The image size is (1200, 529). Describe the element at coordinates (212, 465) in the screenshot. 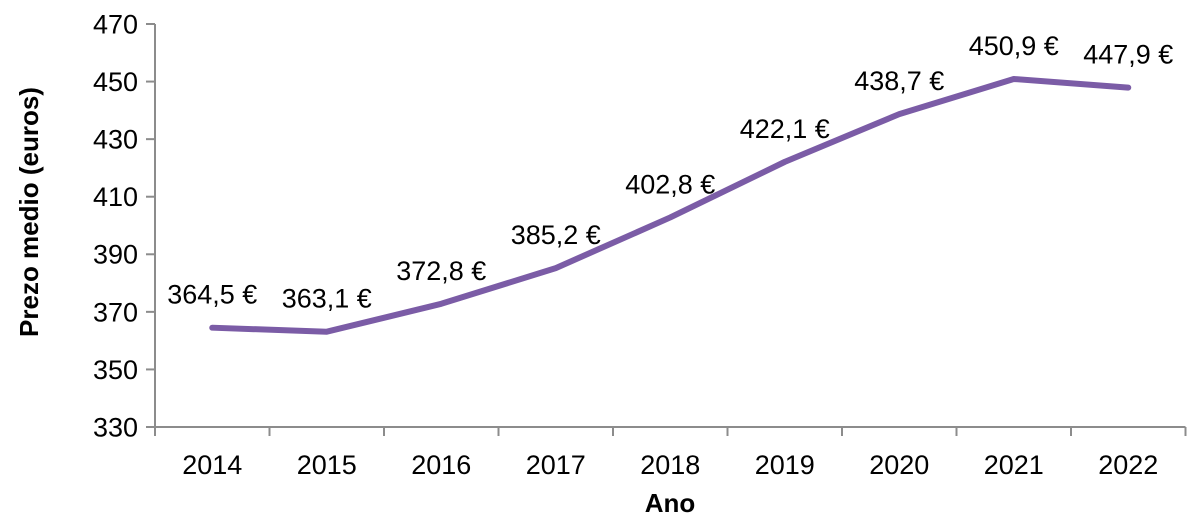

I see `x-tick-label: 2014` at that location.